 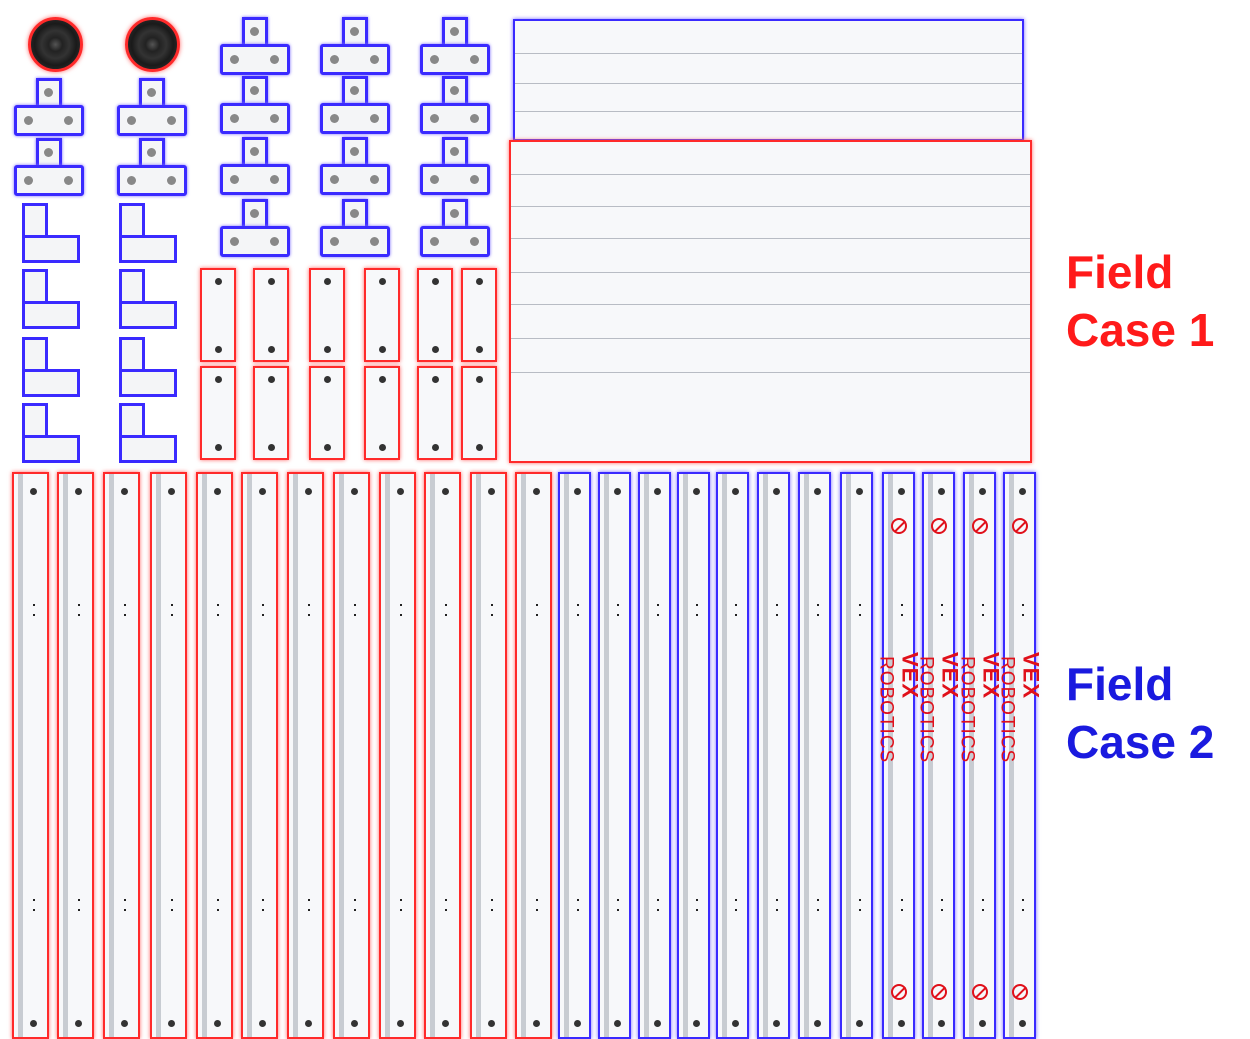 What do you see at coordinates (1020, 707) in the screenshot?
I see `vex-robotics-logo: VEX ROBOTICS` at bounding box center [1020, 707].